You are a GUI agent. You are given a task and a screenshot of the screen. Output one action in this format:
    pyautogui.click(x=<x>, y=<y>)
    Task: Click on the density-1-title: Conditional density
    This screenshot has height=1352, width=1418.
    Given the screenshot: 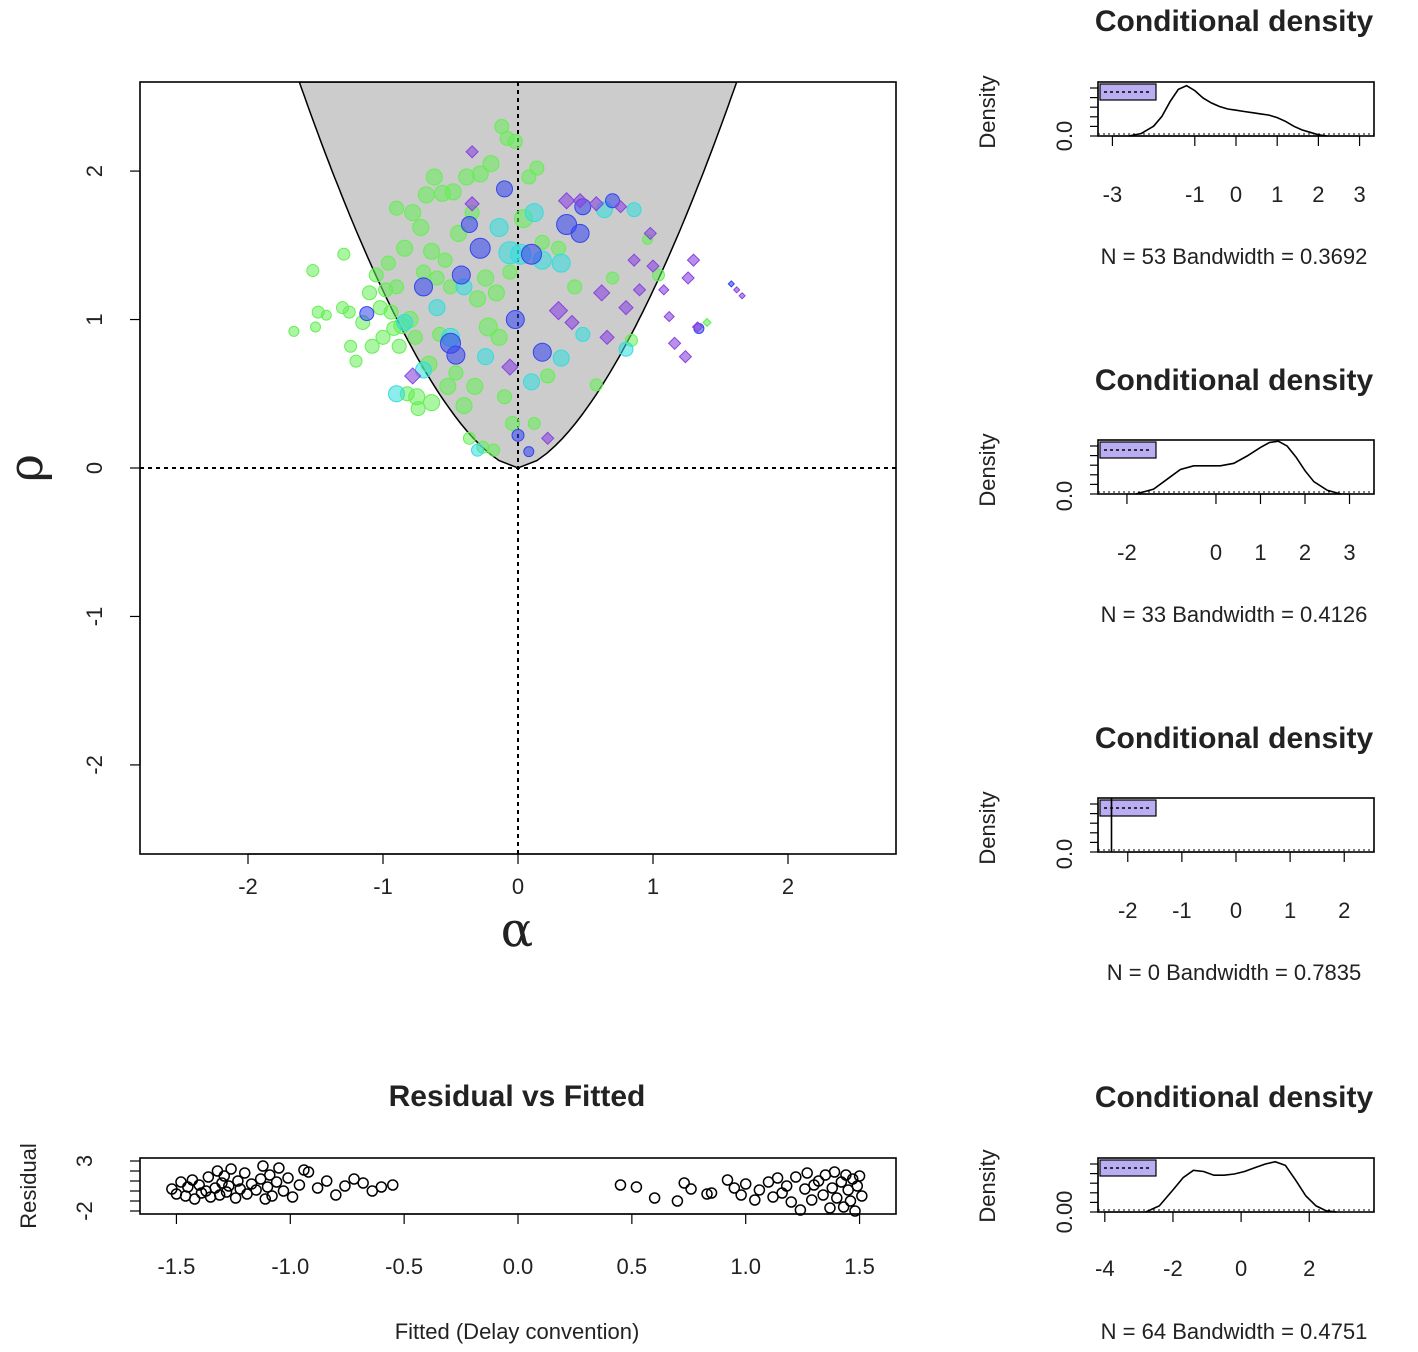 What is the action you would take?
    pyautogui.click(x=1234, y=21)
    